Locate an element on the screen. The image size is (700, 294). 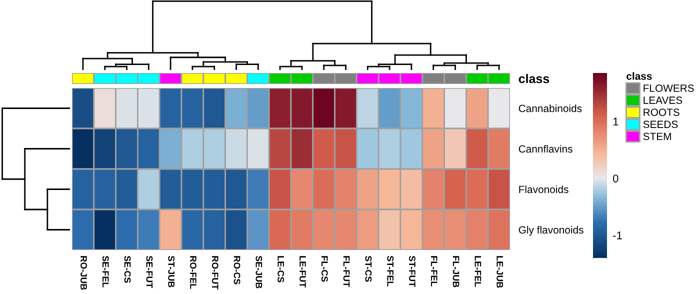
category-label: FLOWERS is located at coordinates (669, 88).